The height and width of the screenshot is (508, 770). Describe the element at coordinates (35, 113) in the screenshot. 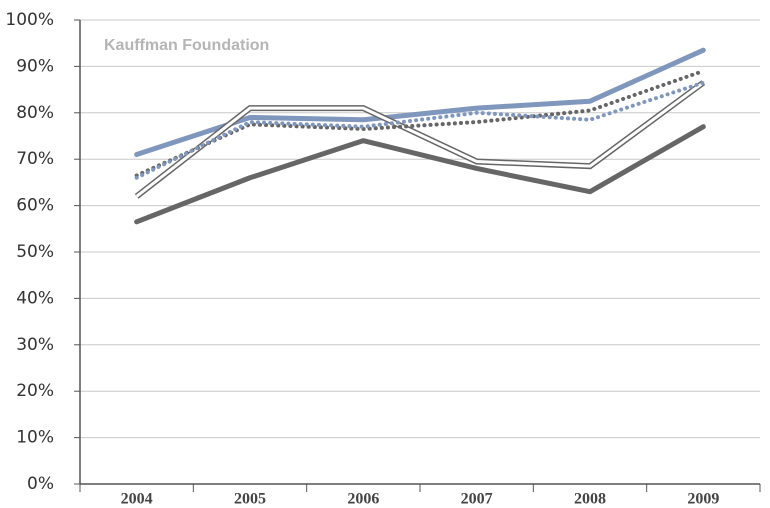

I see `y-tick-label: 80%` at that location.